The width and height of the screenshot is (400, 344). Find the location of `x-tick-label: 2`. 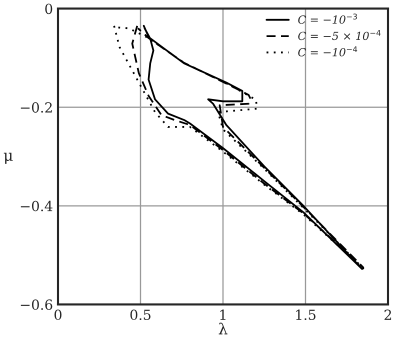

x-tick-label: 2 is located at coordinates (388, 315).